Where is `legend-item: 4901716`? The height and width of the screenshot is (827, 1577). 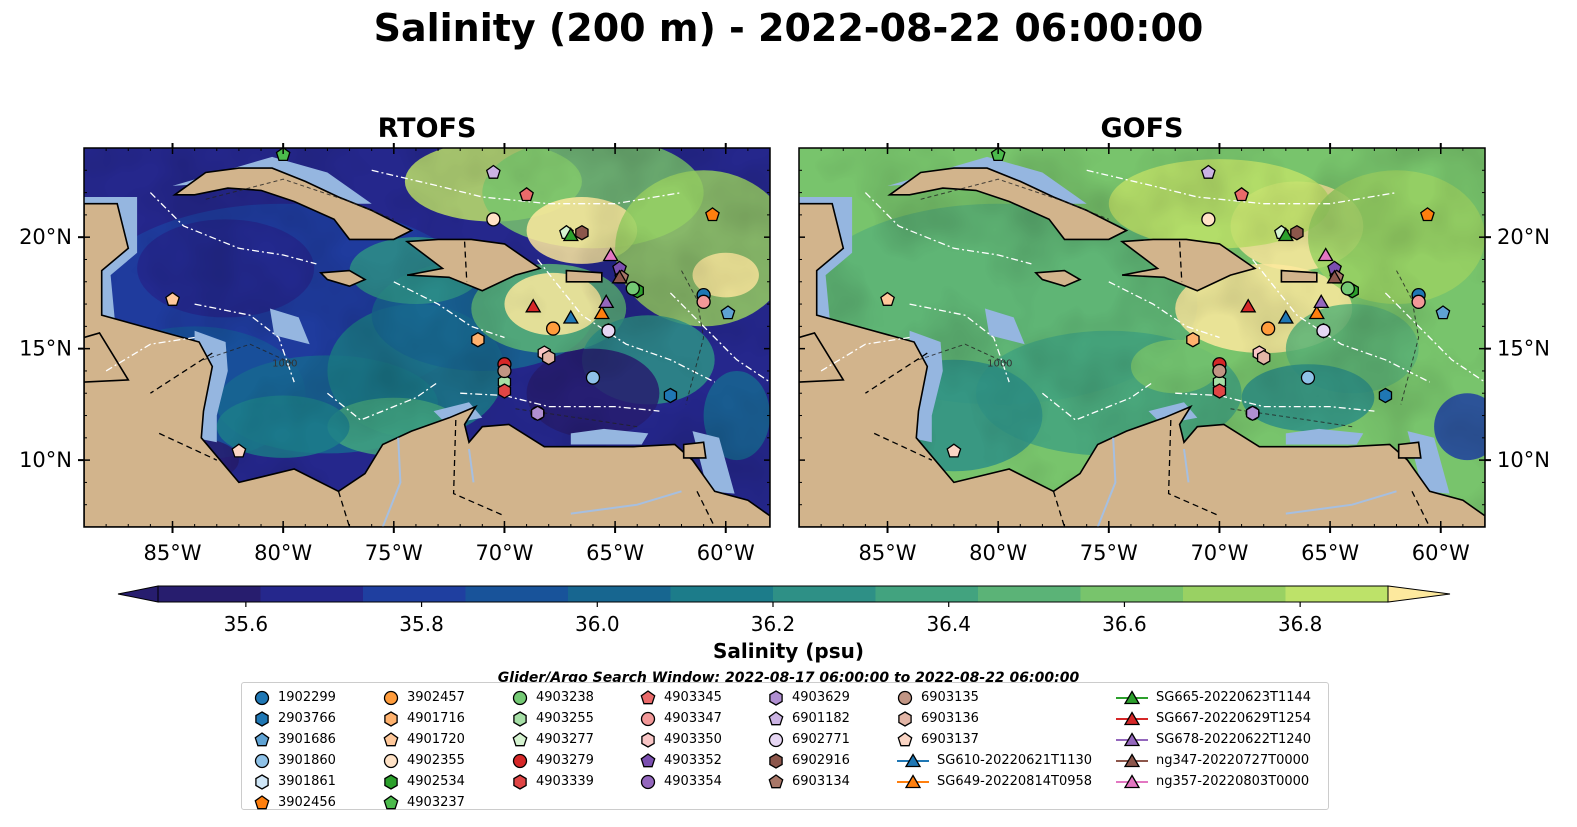
legend-item: 4901716 is located at coordinates (424, 718).